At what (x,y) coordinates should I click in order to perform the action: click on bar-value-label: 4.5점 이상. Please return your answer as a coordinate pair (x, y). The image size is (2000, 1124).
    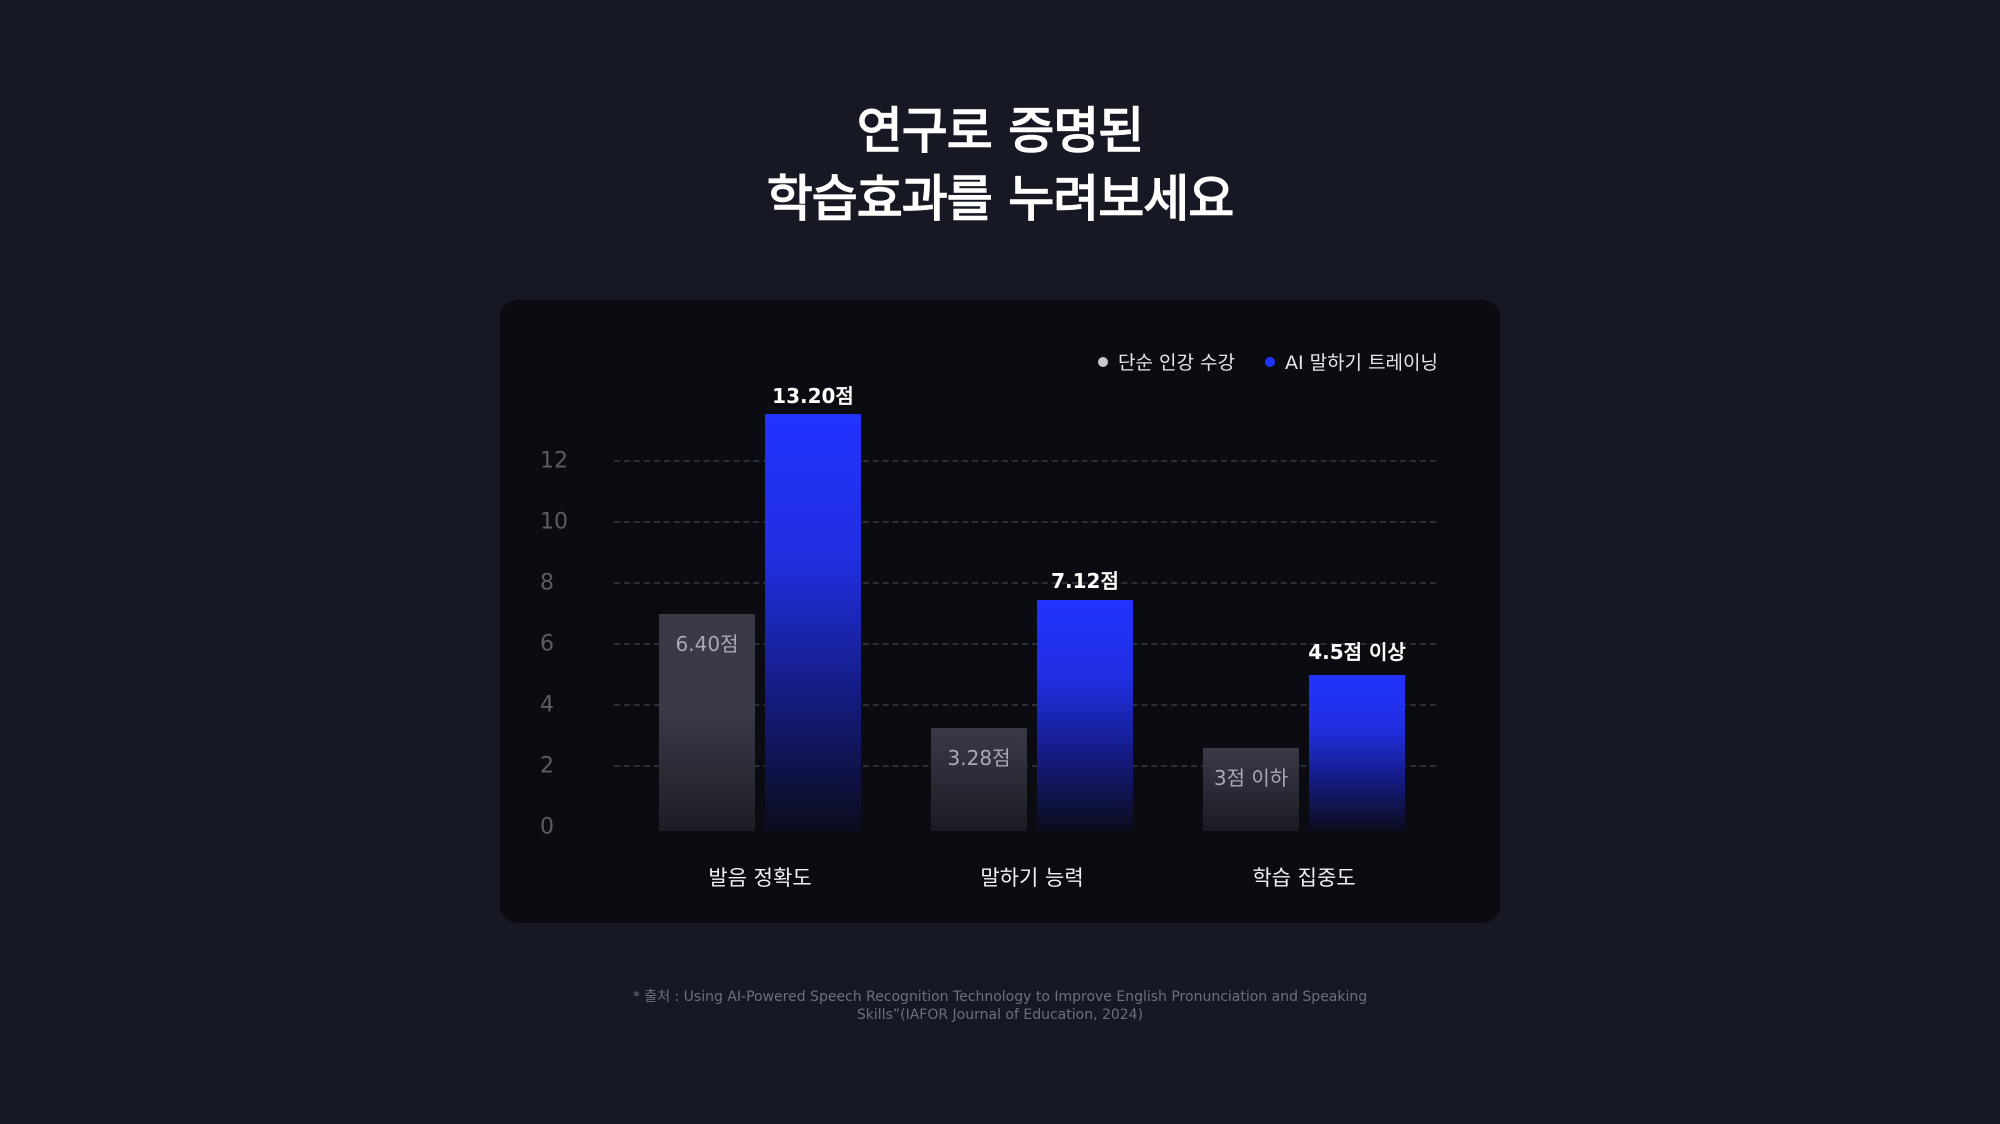
    Looking at the image, I should click on (1357, 652).